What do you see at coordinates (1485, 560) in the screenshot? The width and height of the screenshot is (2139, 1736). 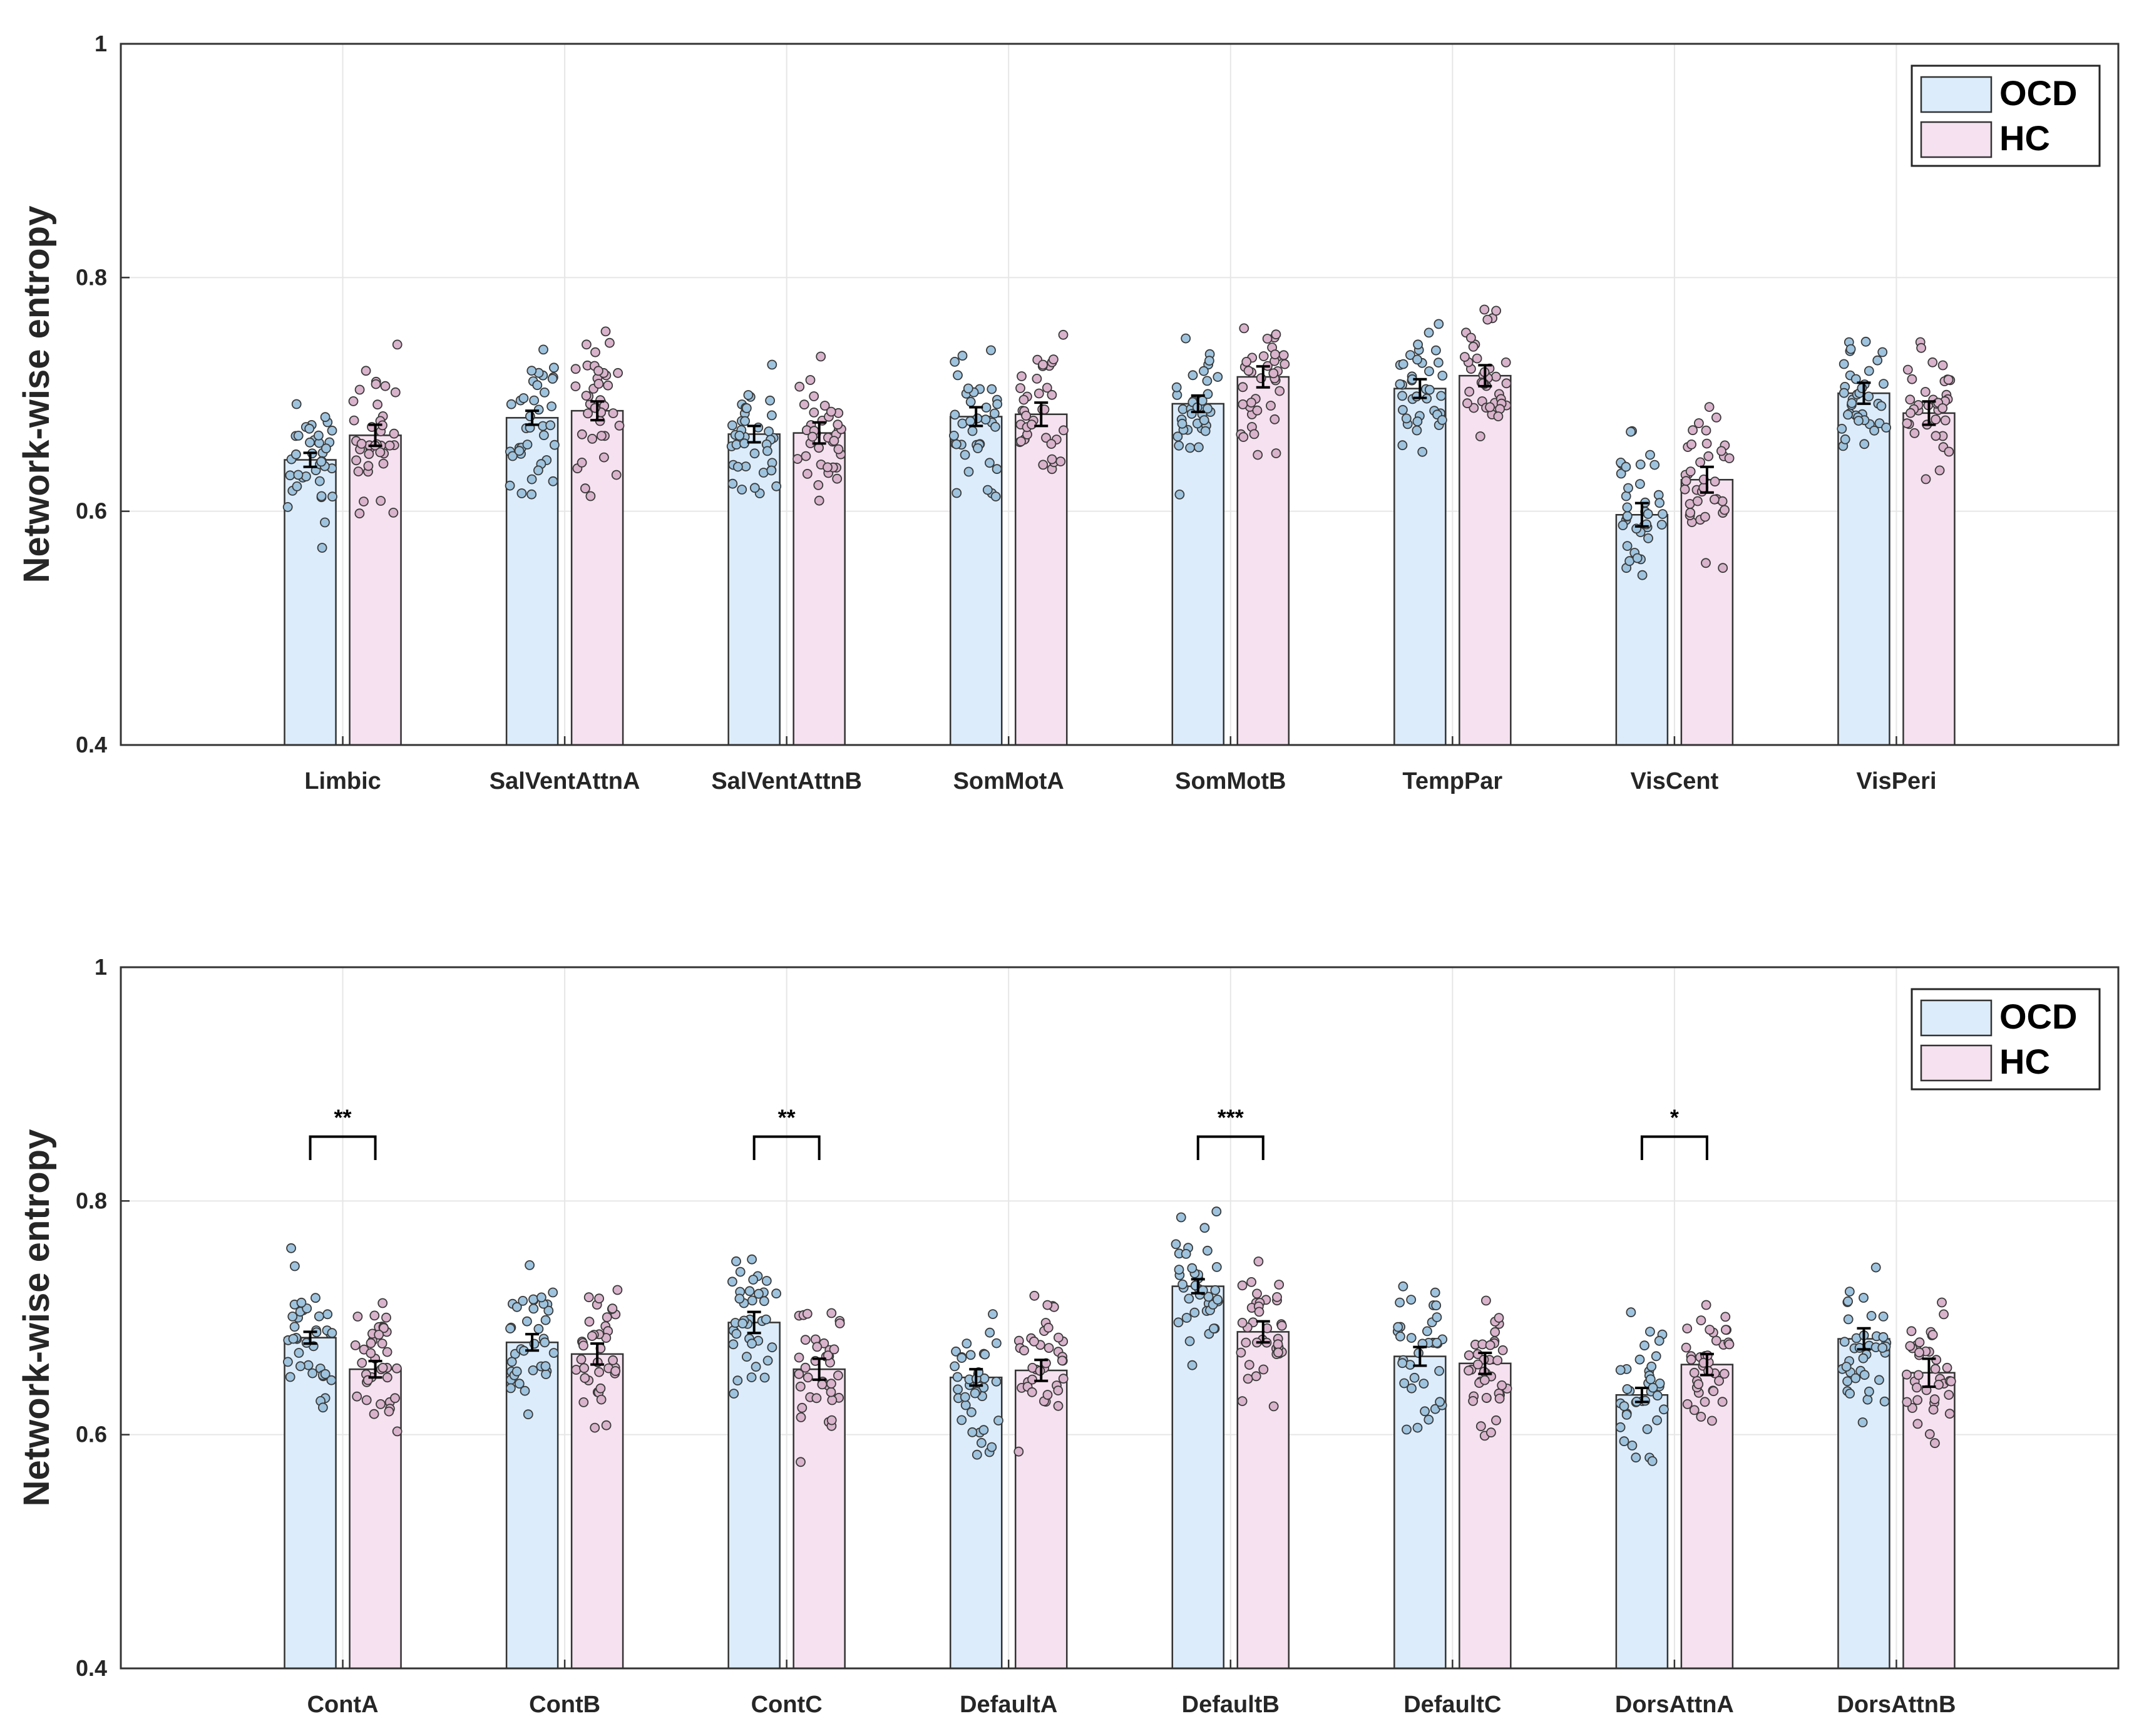 I see `bar-hc-temppar` at bounding box center [1485, 560].